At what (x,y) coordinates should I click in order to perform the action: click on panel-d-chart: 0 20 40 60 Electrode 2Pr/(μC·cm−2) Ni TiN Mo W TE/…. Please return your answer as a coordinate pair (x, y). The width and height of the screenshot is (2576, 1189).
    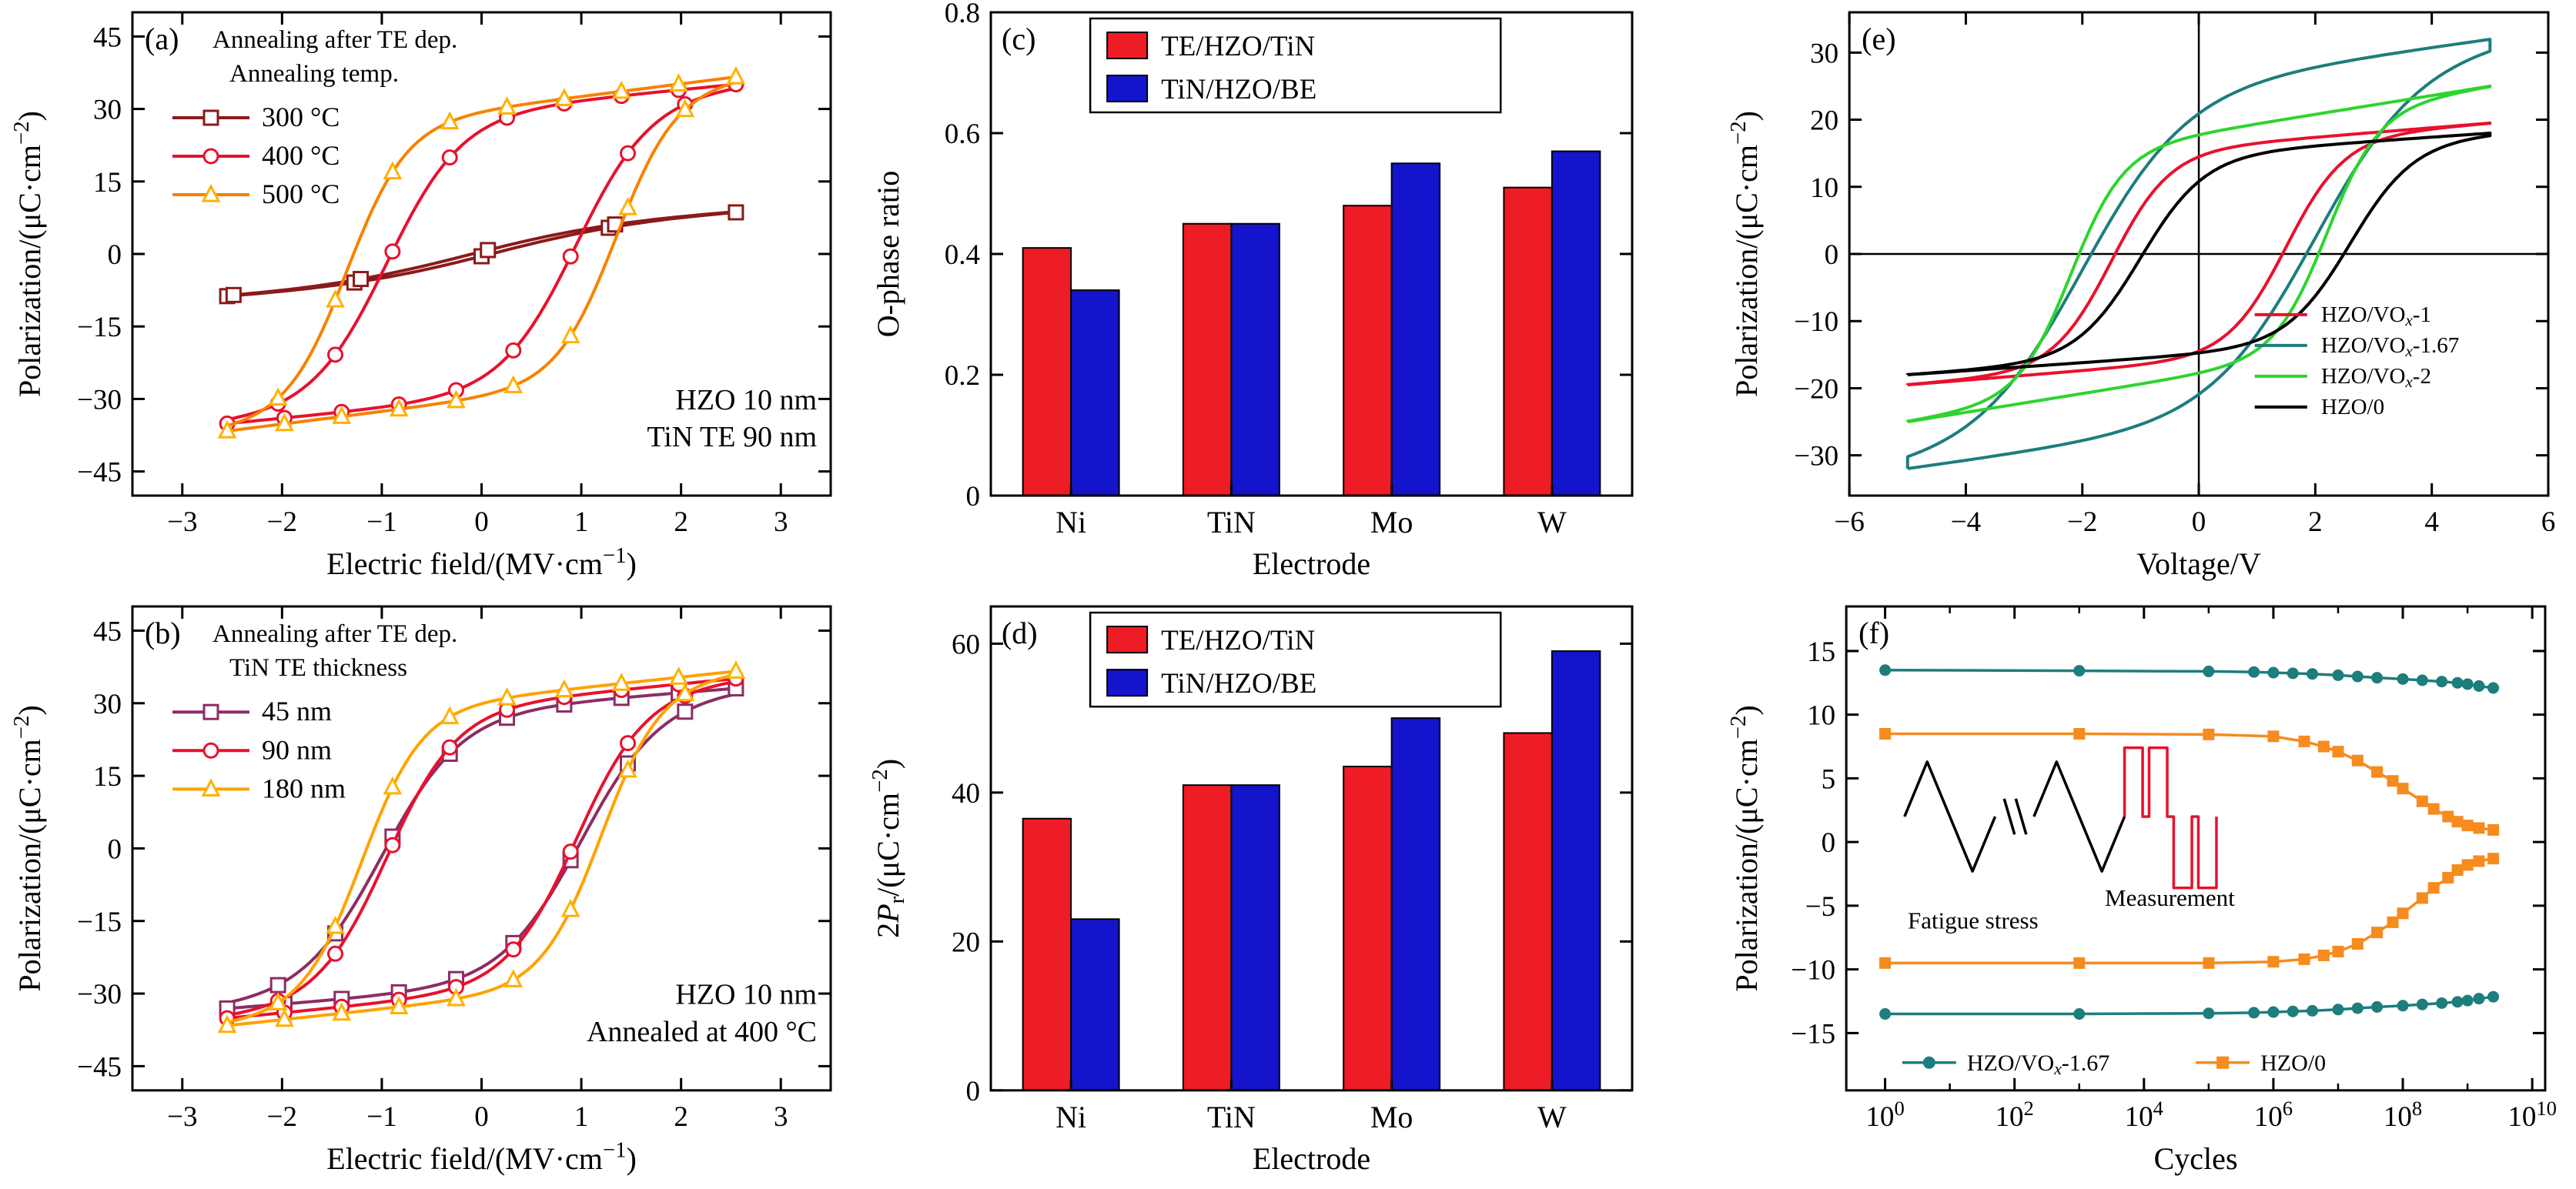
    Looking at the image, I should click on (1251, 890).